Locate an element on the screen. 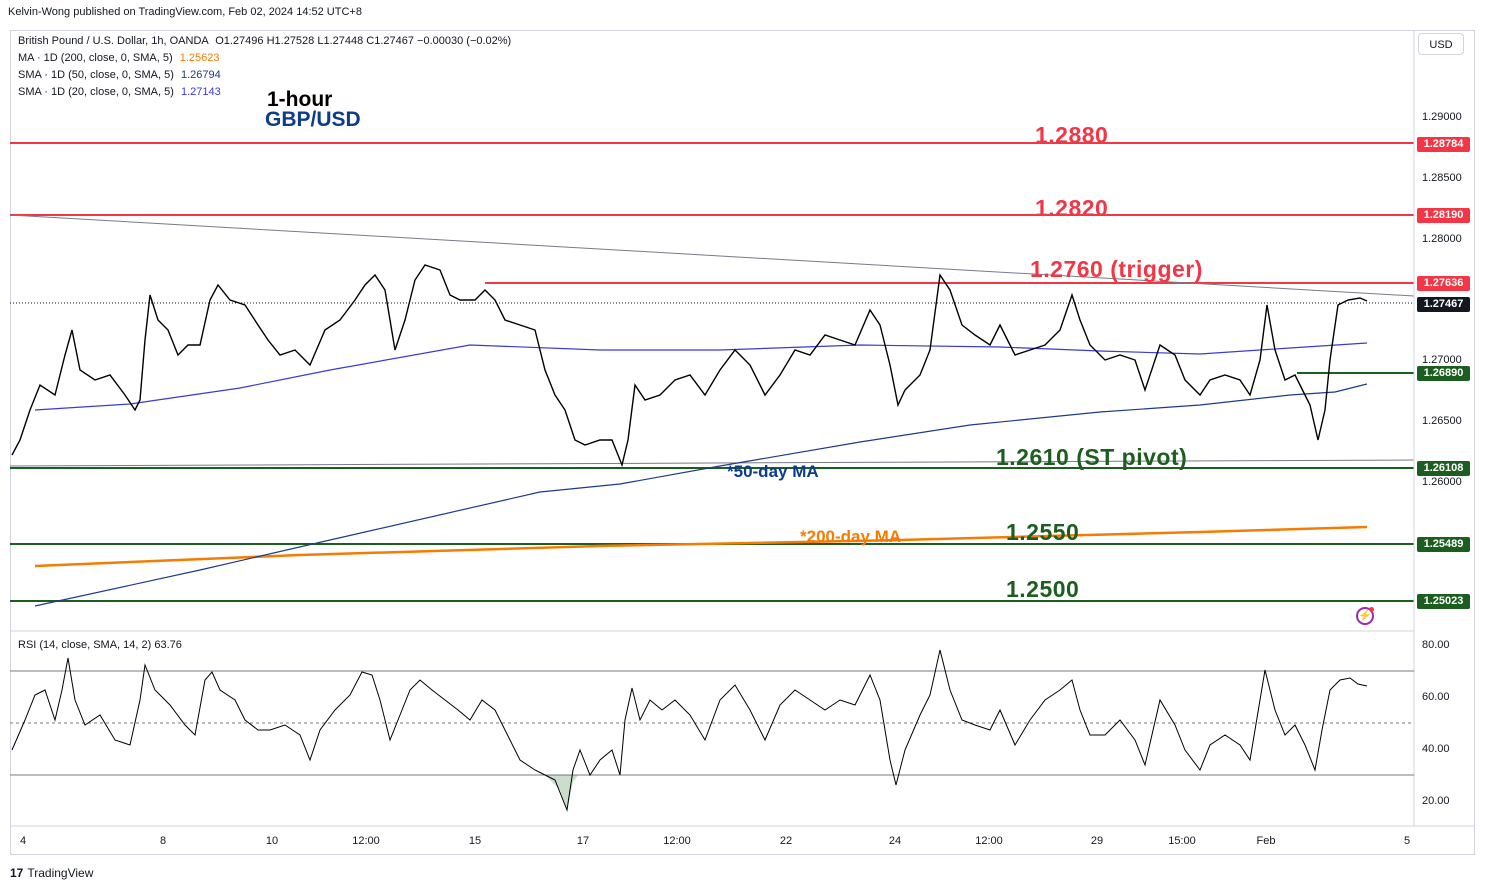  ma200-value: 1.25623 is located at coordinates (199, 58).